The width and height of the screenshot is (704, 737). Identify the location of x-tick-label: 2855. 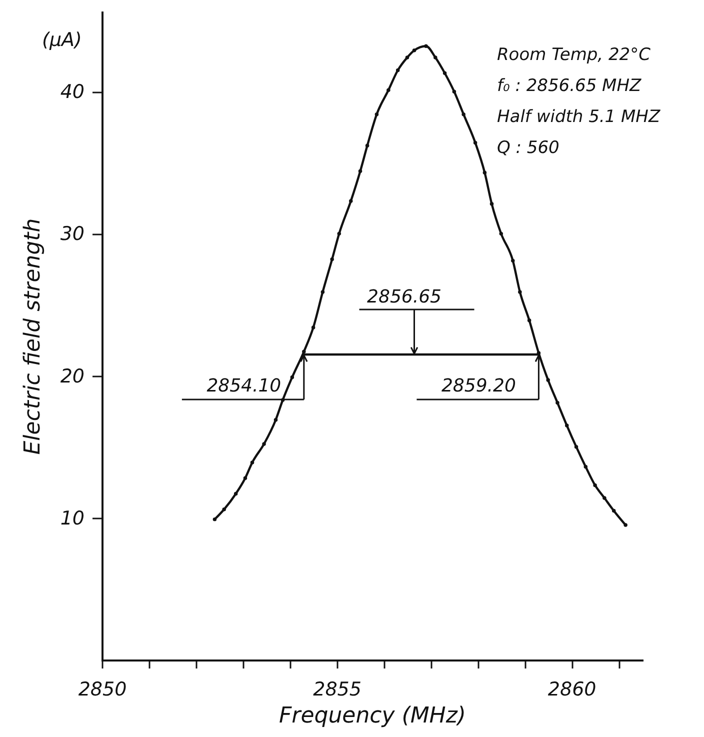
(337, 689).